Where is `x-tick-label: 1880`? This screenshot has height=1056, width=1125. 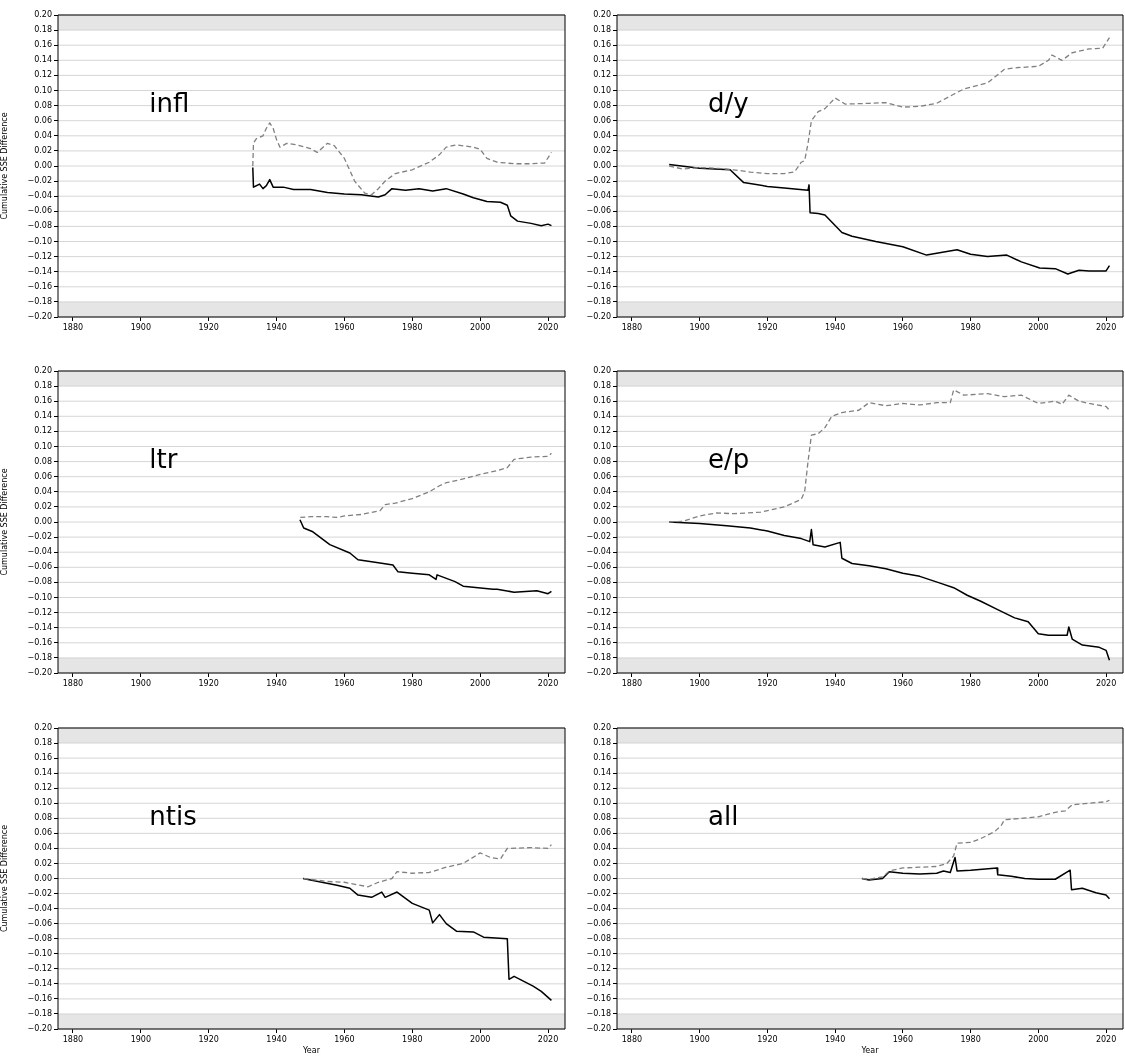
x-tick-label: 1880 is located at coordinates (73, 327).